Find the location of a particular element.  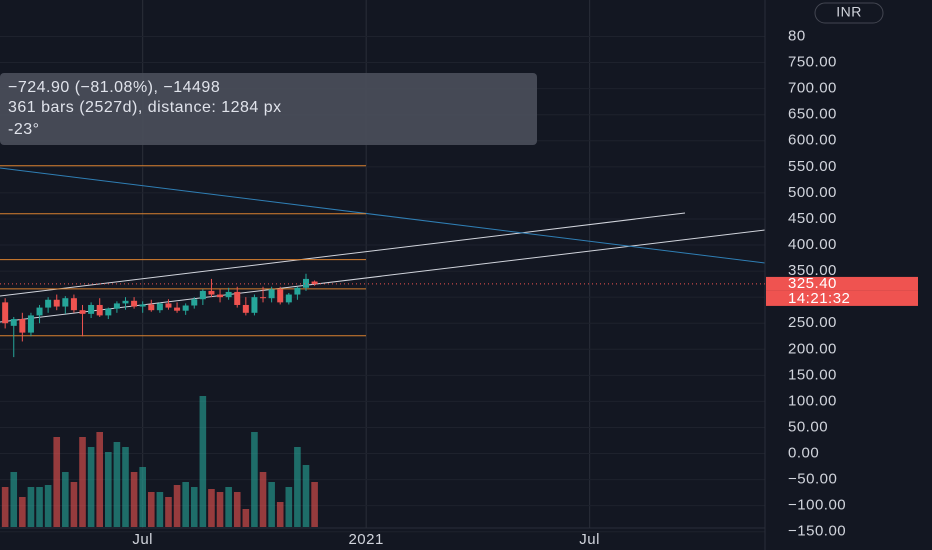

channel-lower is located at coordinates (383, 276).